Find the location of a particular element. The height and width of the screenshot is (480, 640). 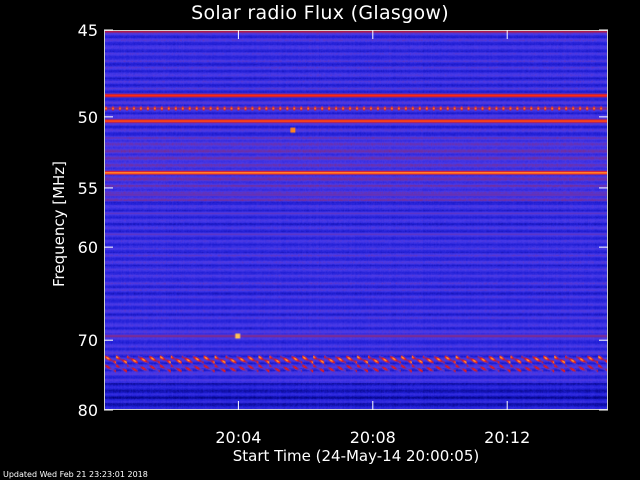

y-tick-label: 70 is located at coordinates (88, 340).